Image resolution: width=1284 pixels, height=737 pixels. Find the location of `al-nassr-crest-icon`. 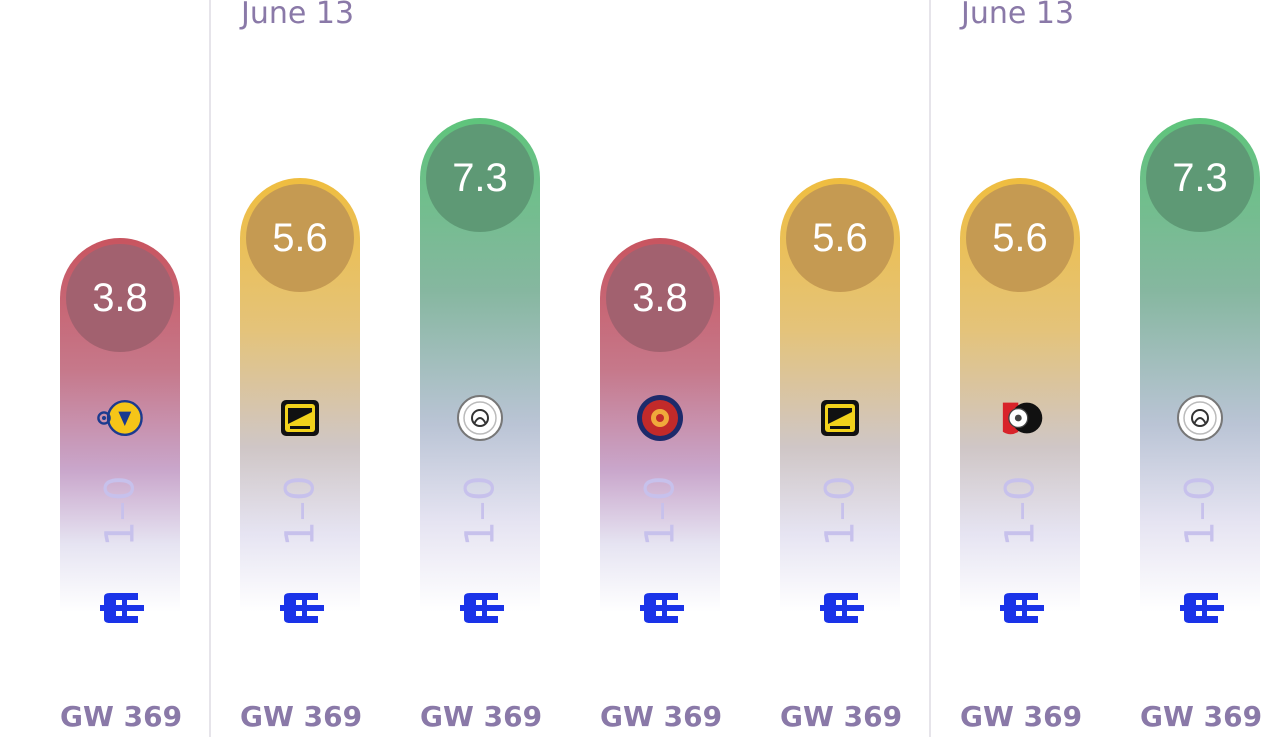

al-nassr-crest-icon is located at coordinates (120, 418).